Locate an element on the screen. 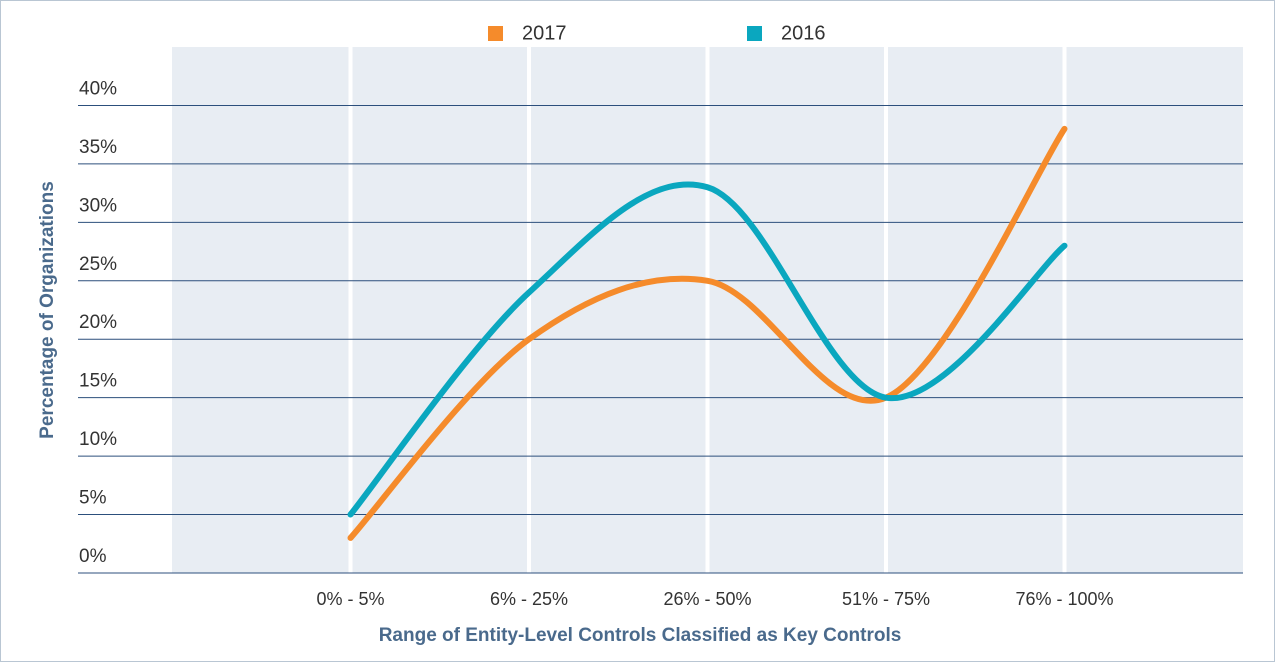  x-tick-label: 26% - 50% is located at coordinates (707, 599).